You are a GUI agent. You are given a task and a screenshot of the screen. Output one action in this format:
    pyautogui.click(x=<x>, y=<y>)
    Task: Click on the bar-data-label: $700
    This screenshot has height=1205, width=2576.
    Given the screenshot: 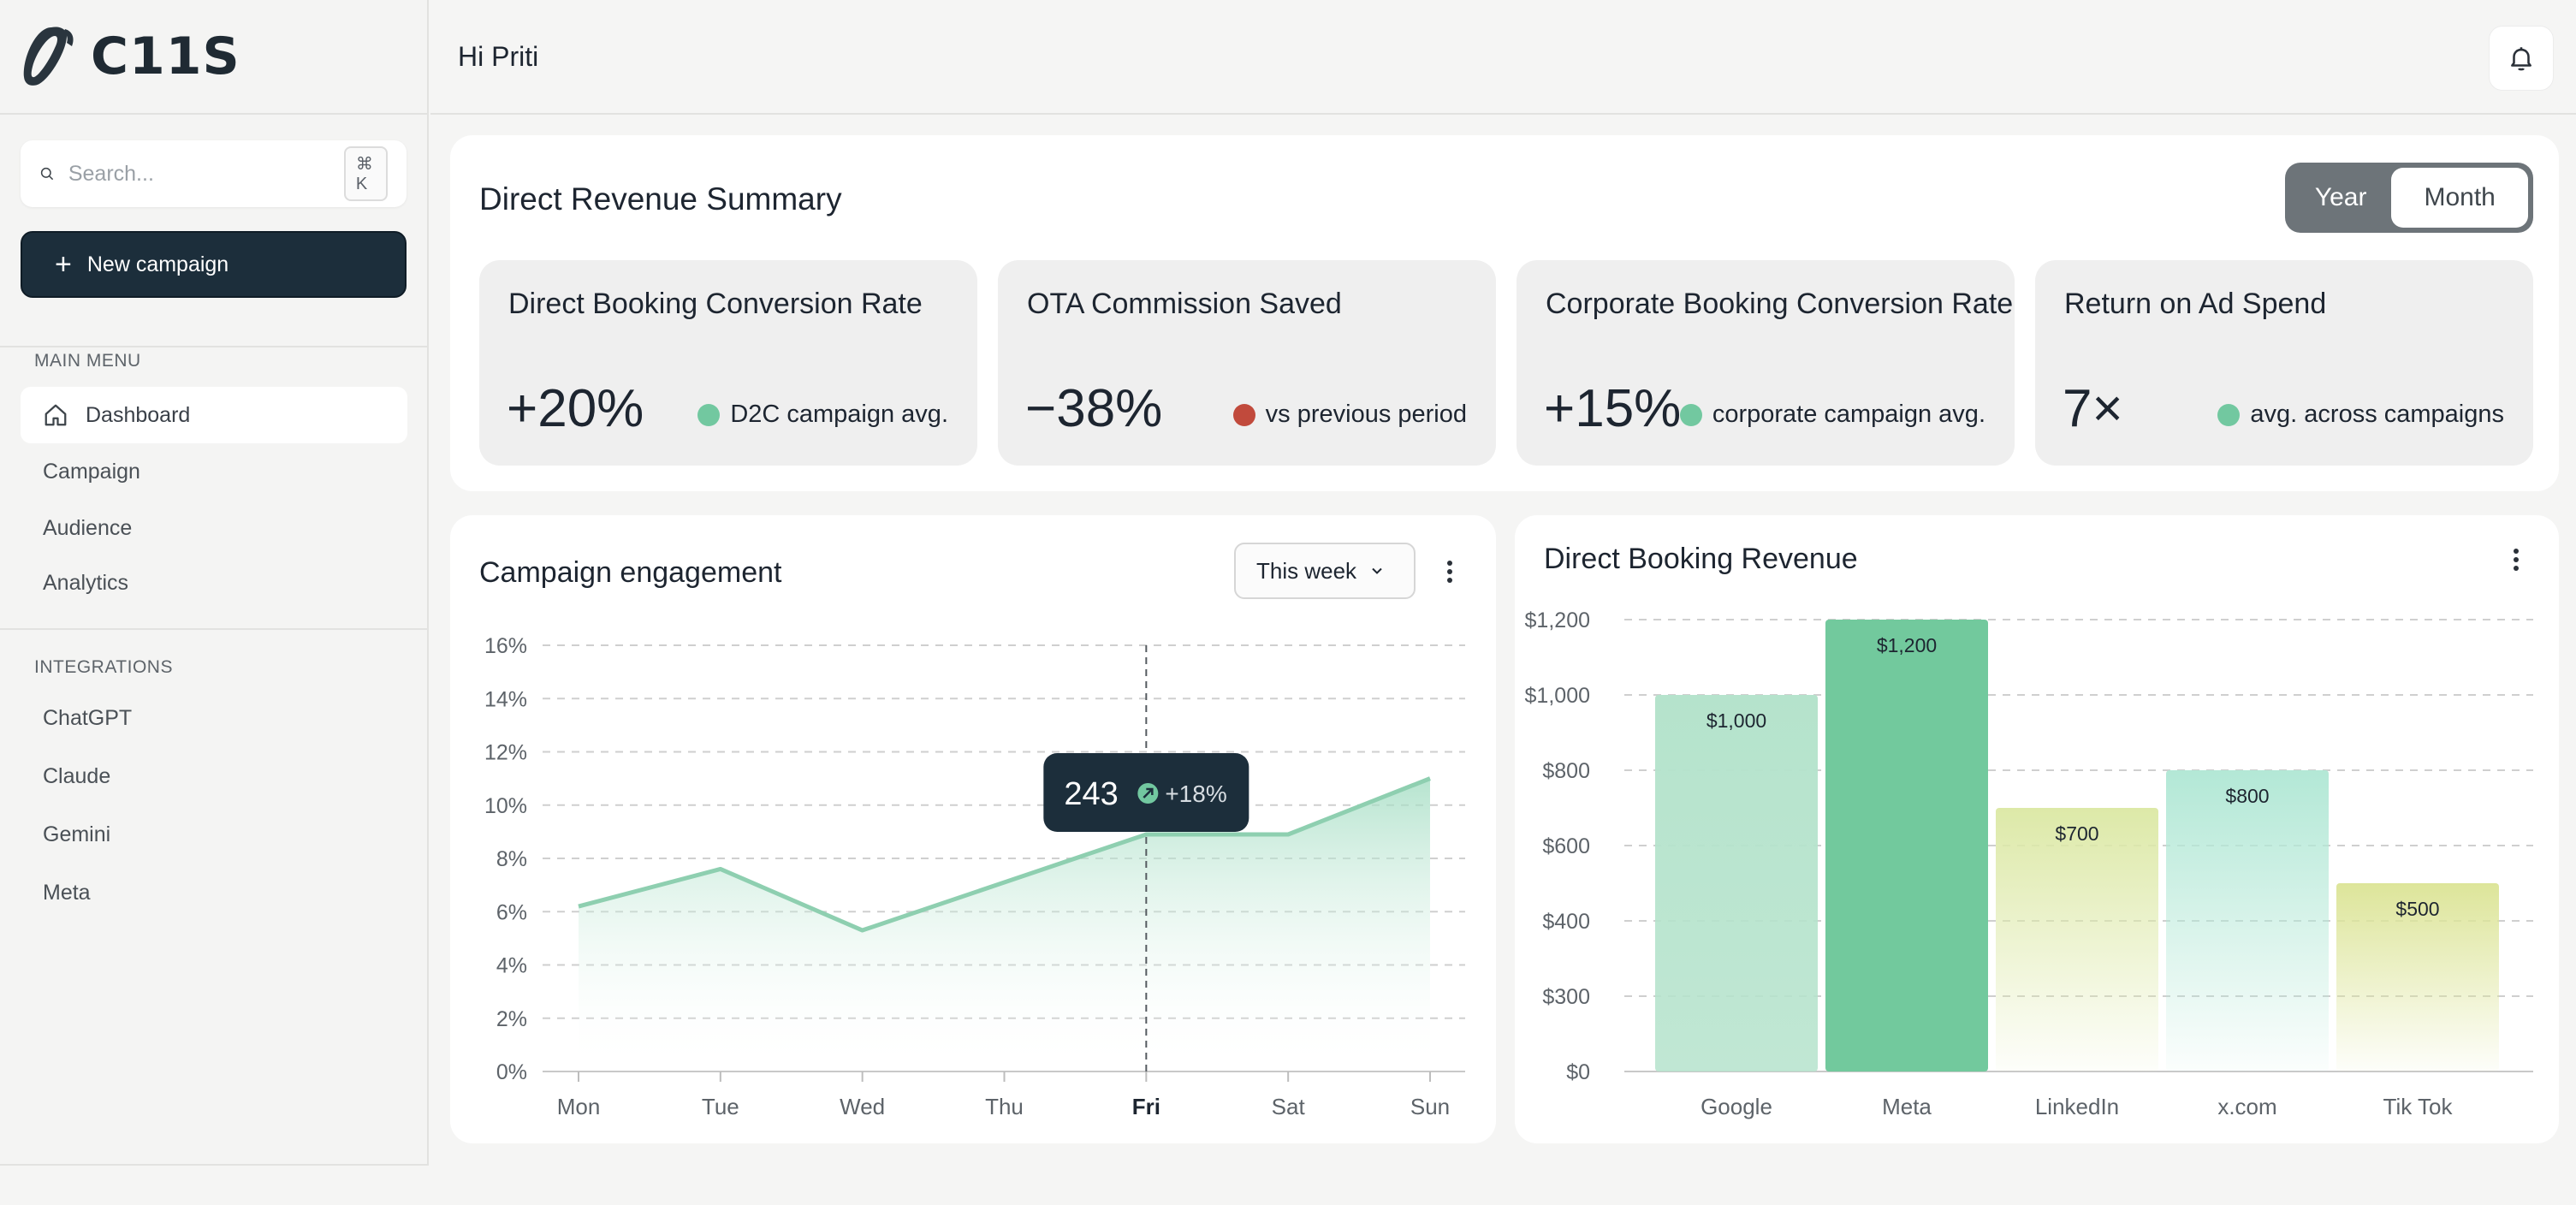 What is the action you would take?
    pyautogui.click(x=2076, y=834)
    